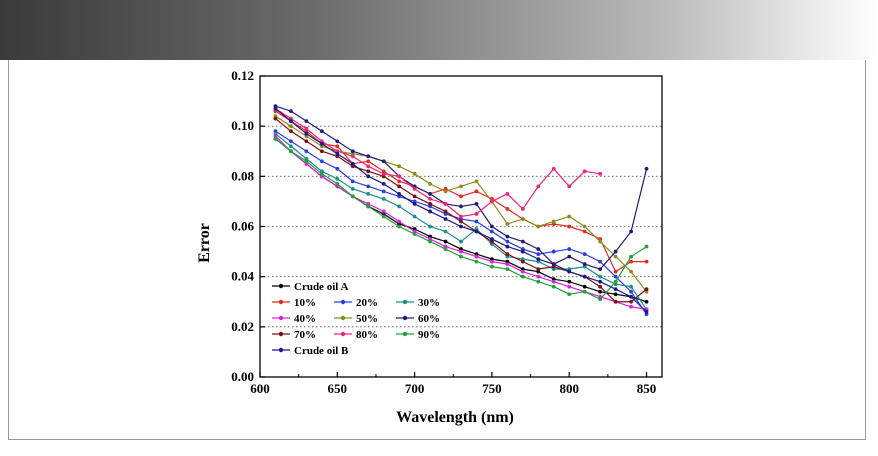  What do you see at coordinates (242, 175) in the screenshot?
I see `y-tick-label: 0.08` at bounding box center [242, 175].